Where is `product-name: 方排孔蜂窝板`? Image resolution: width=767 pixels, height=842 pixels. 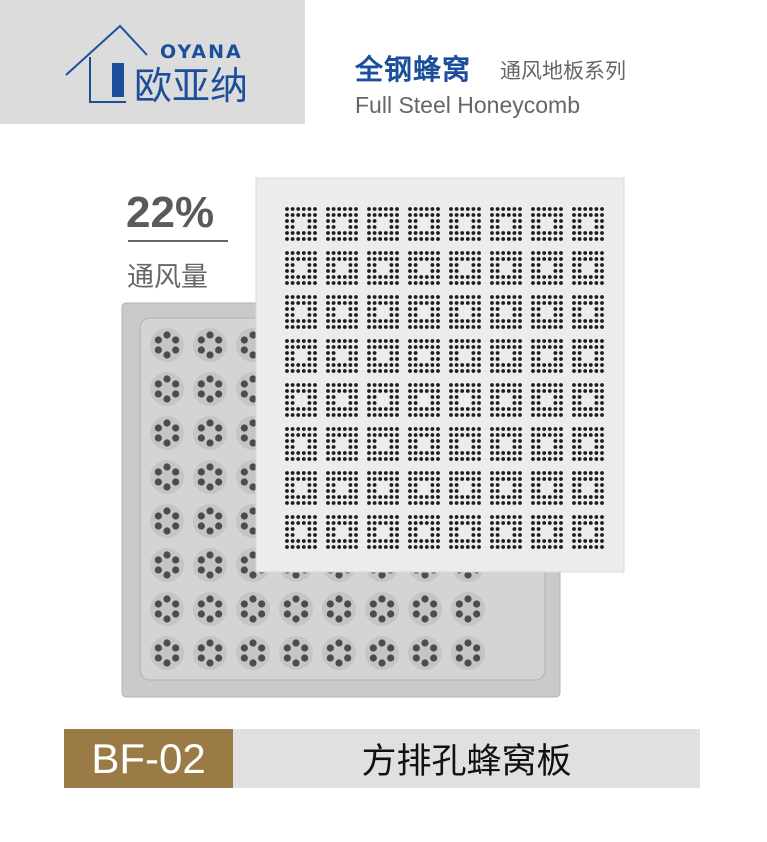
product-name: 方排孔蜂窝板 is located at coordinates (466, 758).